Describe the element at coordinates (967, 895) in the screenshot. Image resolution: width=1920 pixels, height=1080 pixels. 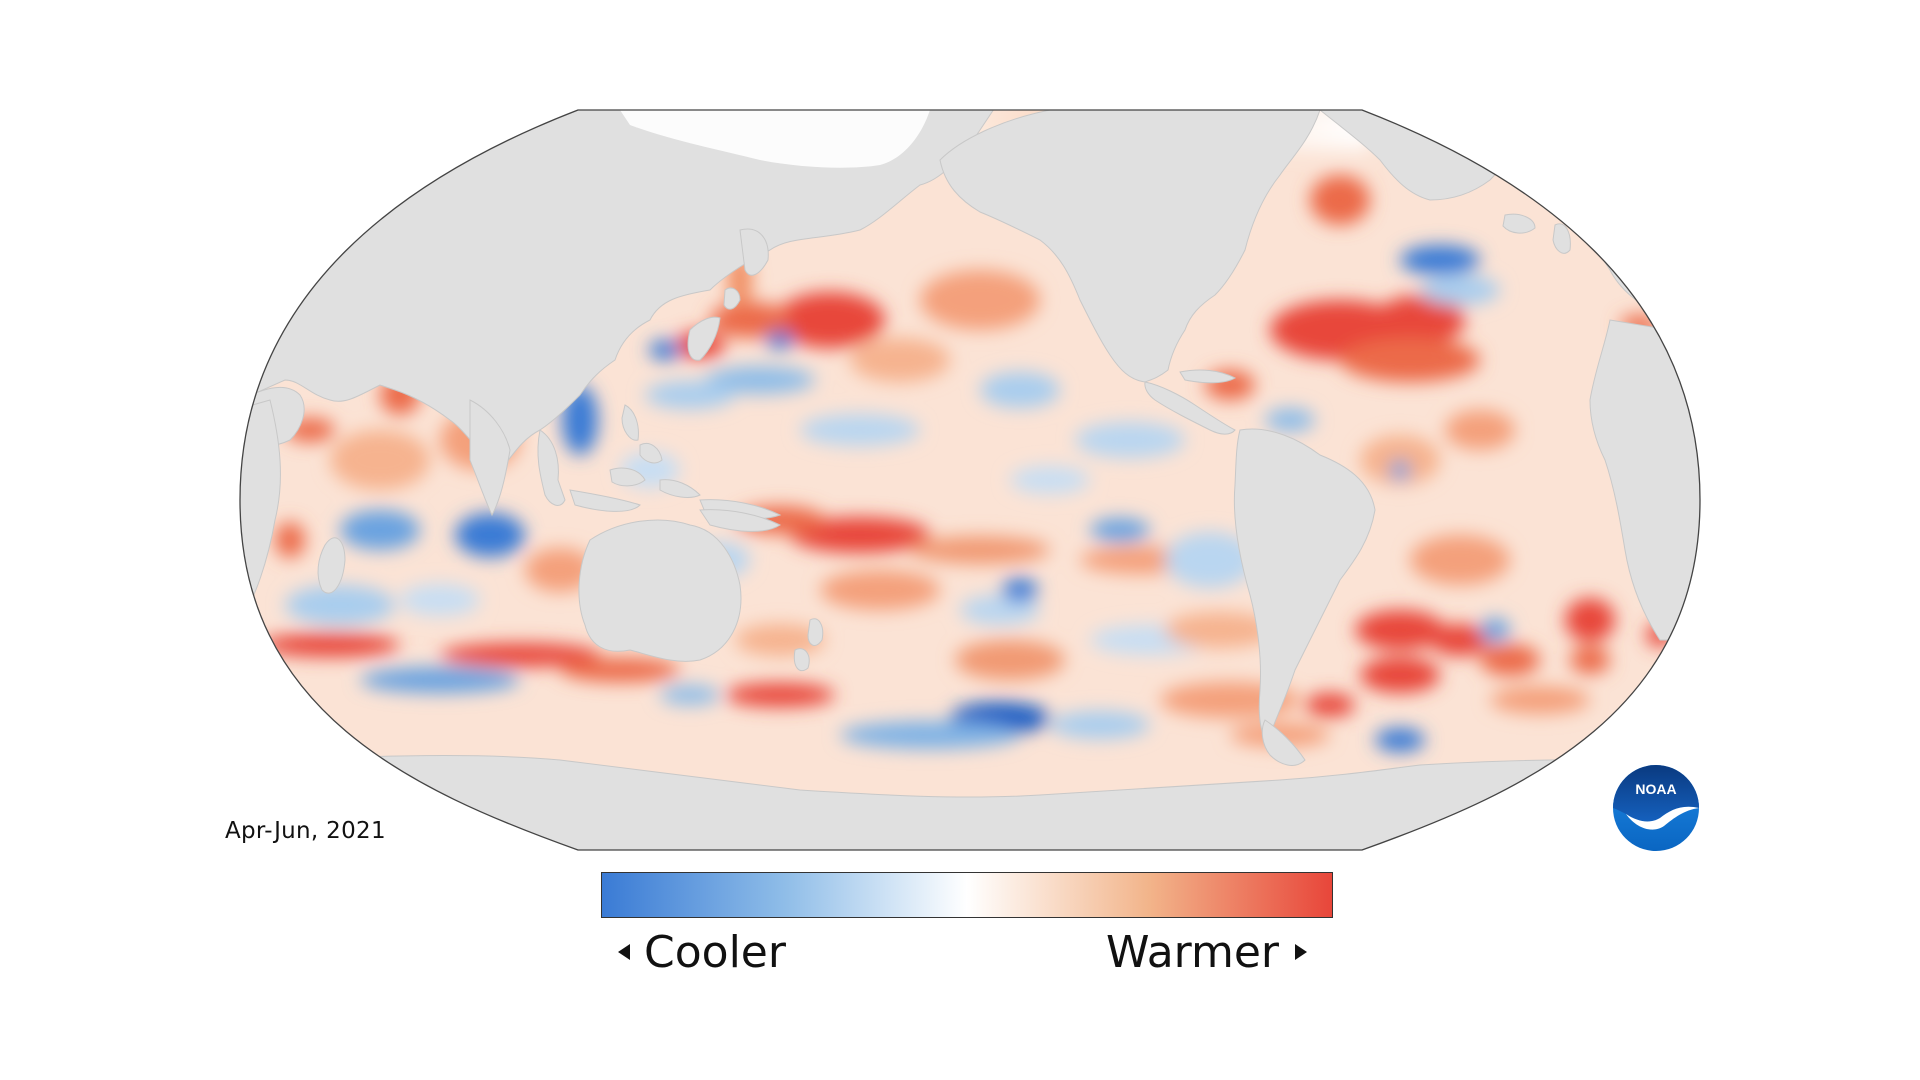
I see `colorbar` at that location.